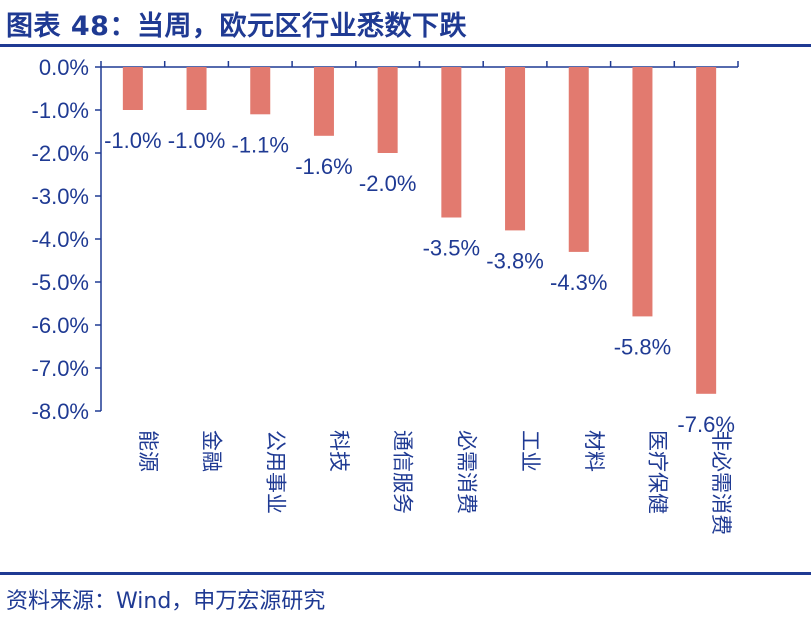 The width and height of the screenshot is (811, 624). What do you see at coordinates (64, 67) in the screenshot?
I see `y-tick-label: 0.0%` at bounding box center [64, 67].